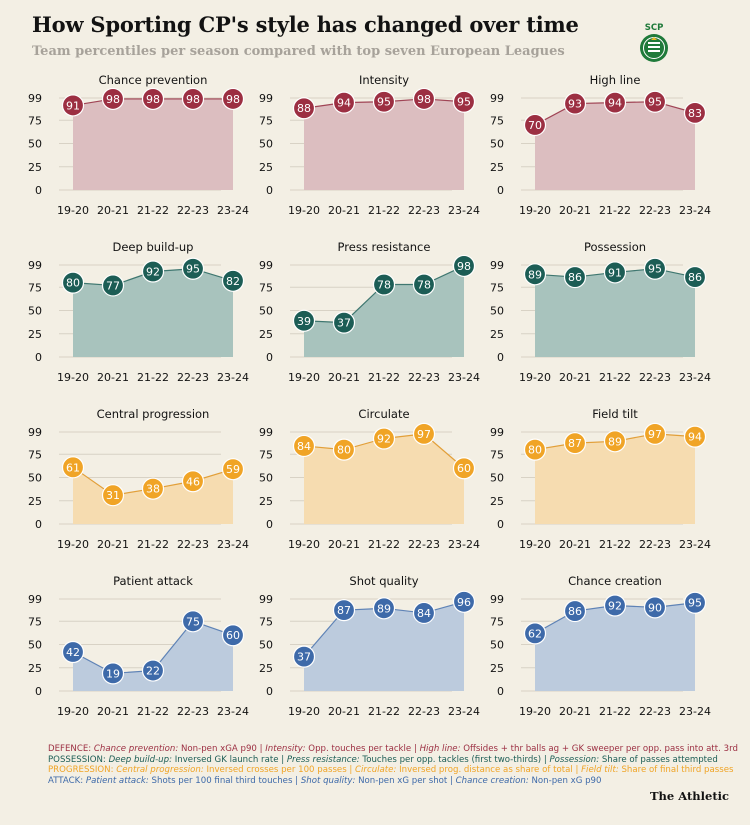  Describe the element at coordinates (575, 277) in the screenshot. I see `data-label: 86` at that location.